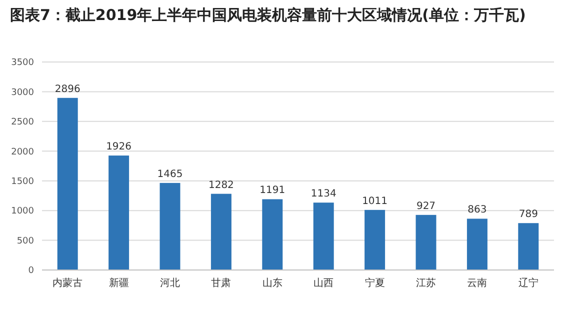 The height and width of the screenshot is (330, 562). I want to click on y-tick-label: 3000, so click(22, 93).